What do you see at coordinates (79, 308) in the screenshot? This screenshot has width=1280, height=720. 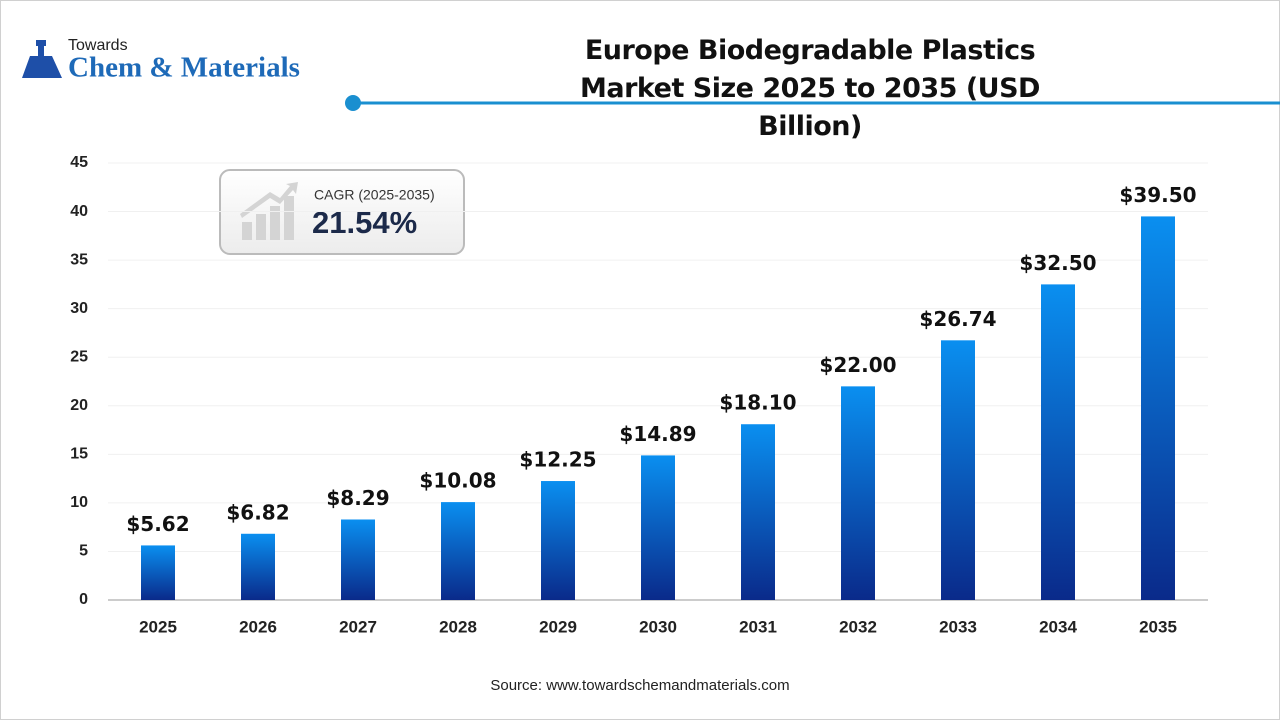 I see `y-tick-label: 30` at bounding box center [79, 308].